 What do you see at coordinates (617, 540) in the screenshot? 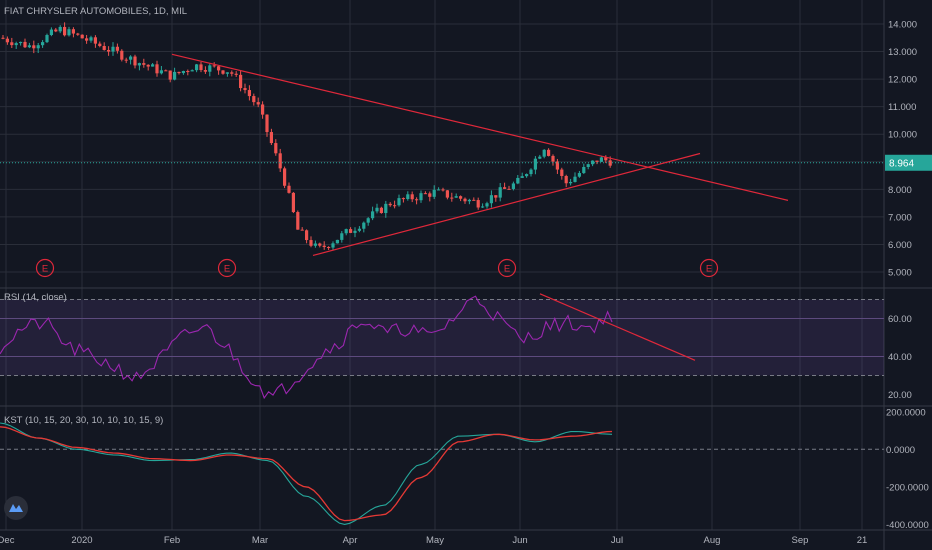
I see `time-tick-label: Jul` at bounding box center [617, 540].